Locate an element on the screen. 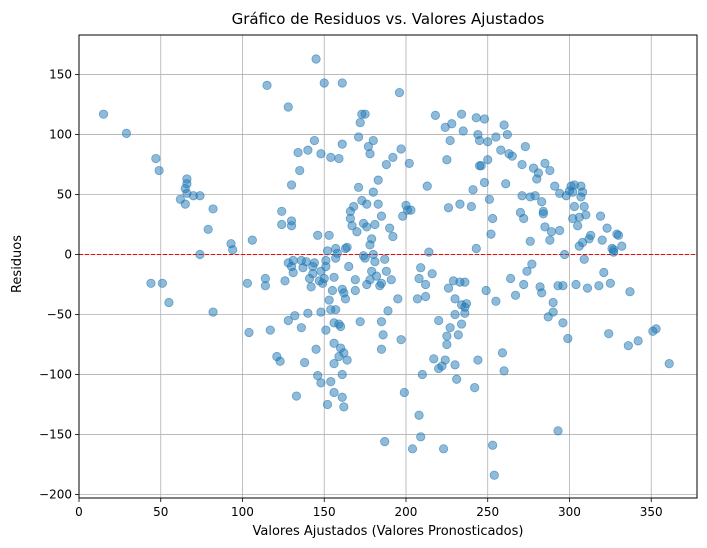 The width and height of the screenshot is (707, 548). y-tick-label: 100 is located at coordinates (60, 135).